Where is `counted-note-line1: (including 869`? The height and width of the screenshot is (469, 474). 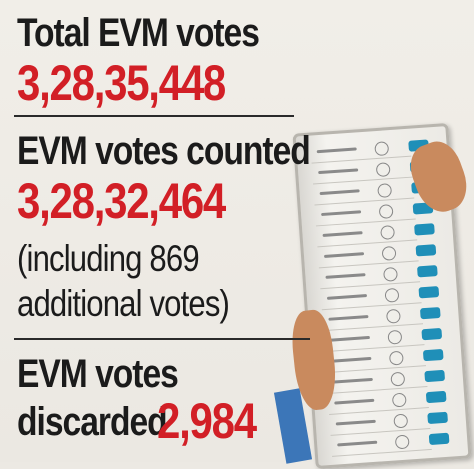 counted-note-line1: (including 869 is located at coordinates (108, 258).